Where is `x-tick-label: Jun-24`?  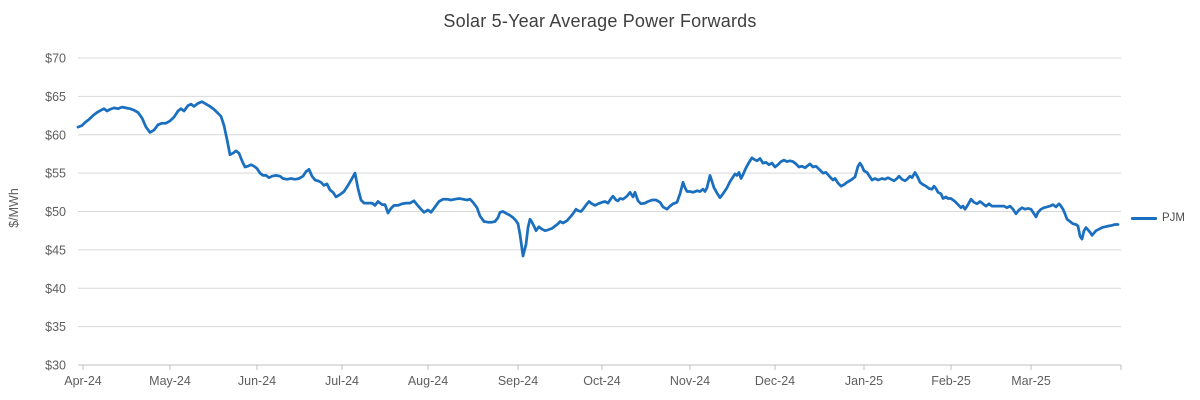 x-tick-label: Jun-24 is located at coordinates (257, 381).